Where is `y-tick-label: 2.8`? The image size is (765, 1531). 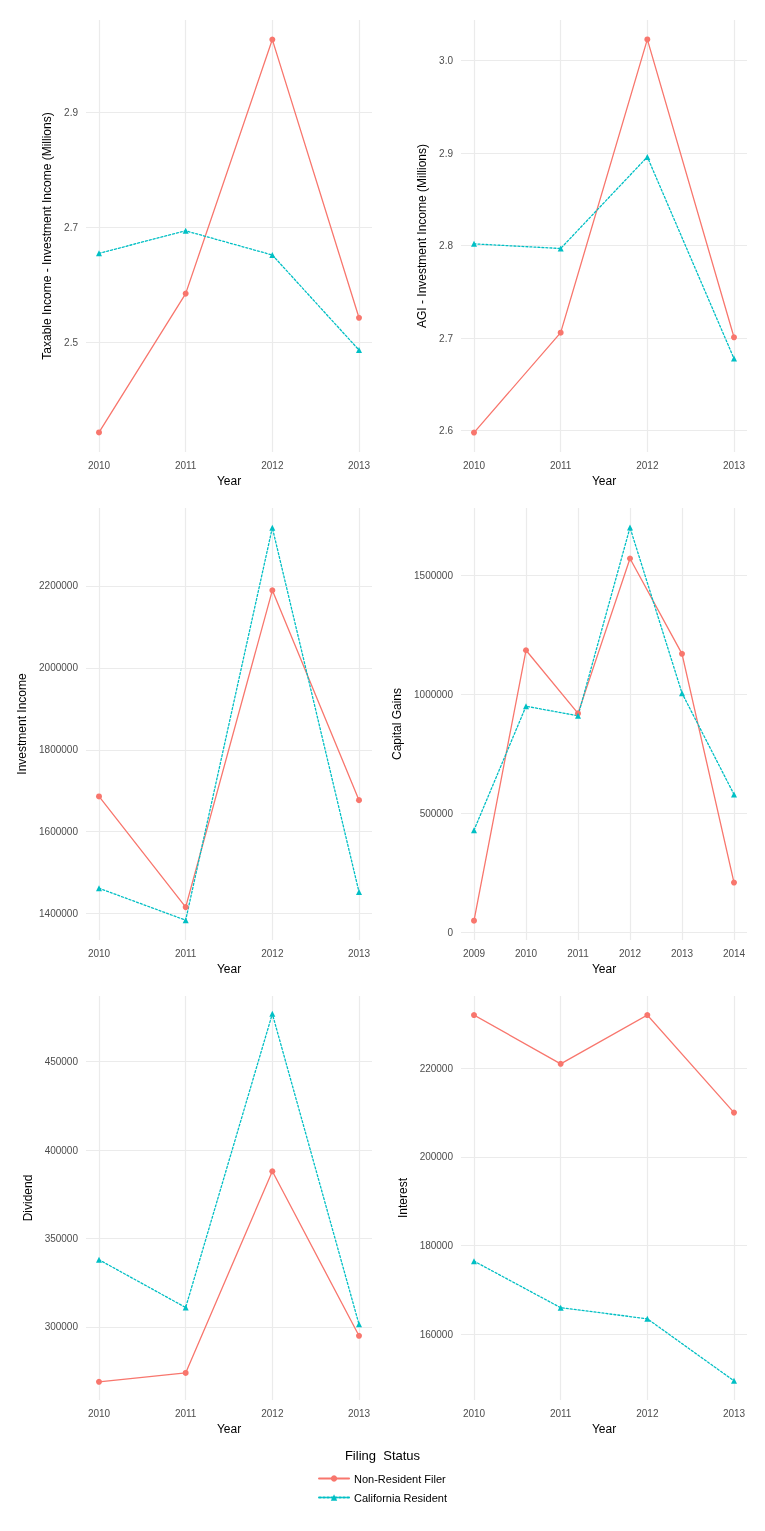
y-tick-label: 2.8 is located at coordinates (446, 246).